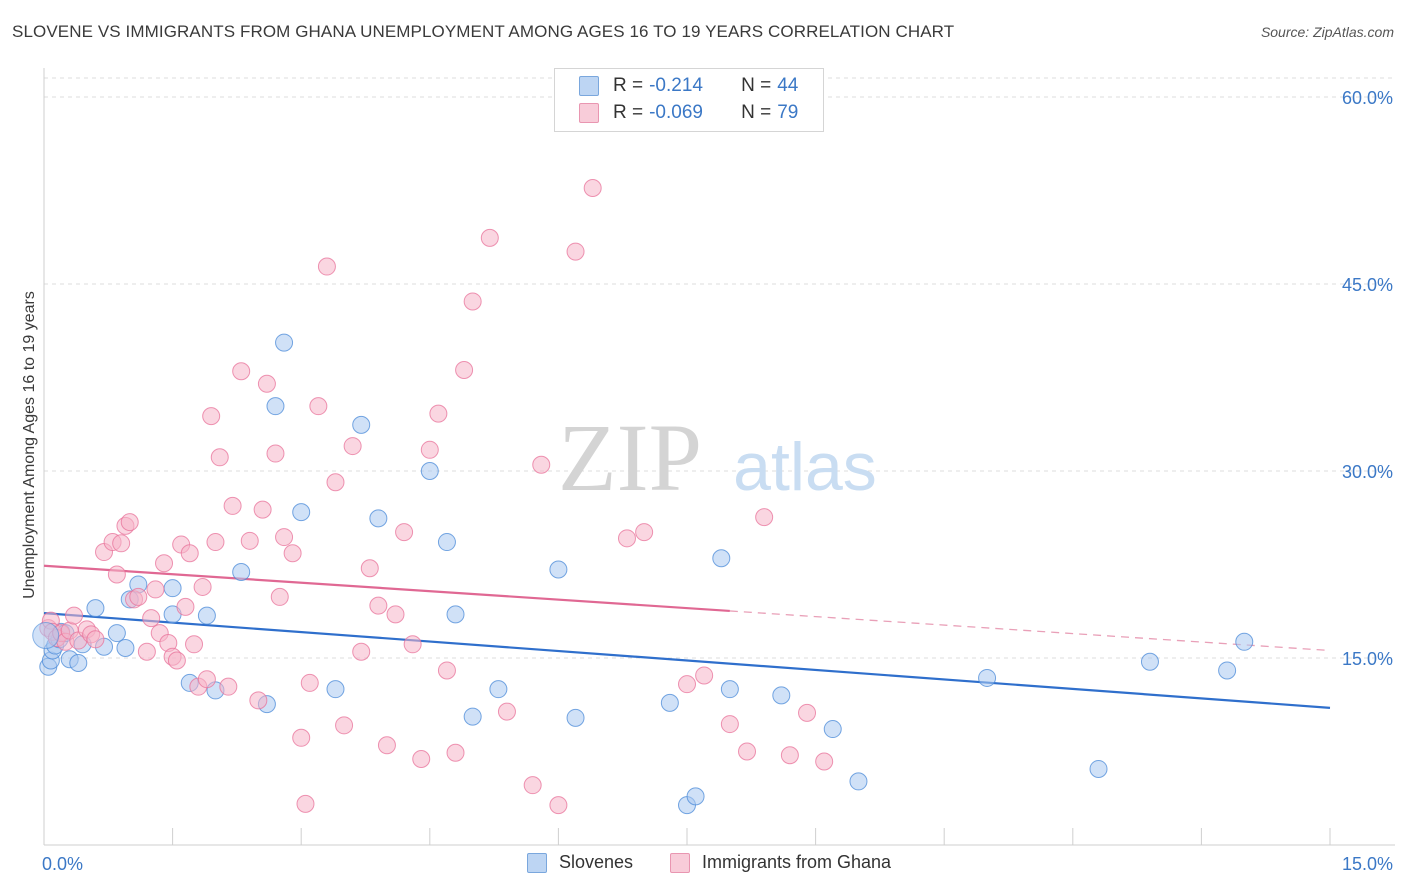 The image size is (1406, 892). What do you see at coordinates (537, 862) in the screenshot?
I see `bottom-legend-swatch-slovenes` at bounding box center [537, 862].